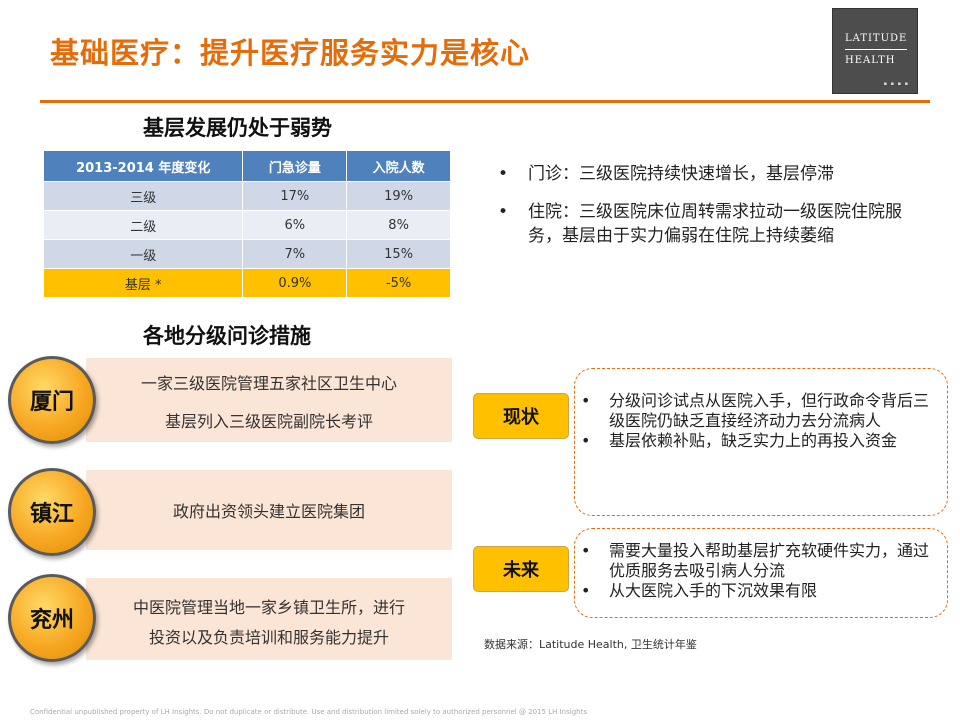 The image size is (960, 720). Describe the element at coordinates (143, 254) in the screenshot. I see `table-cell: 一级` at that location.